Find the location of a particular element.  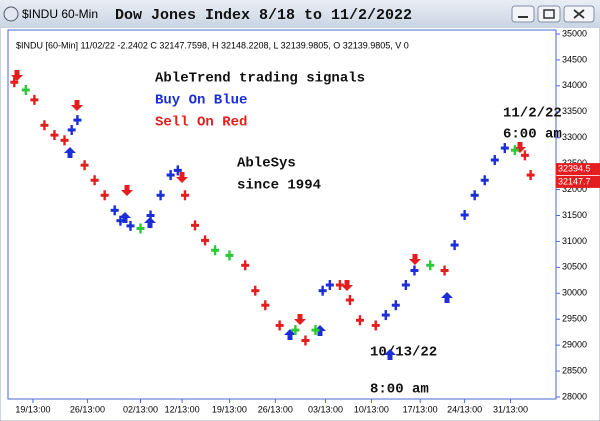

window-buttons is located at coordinates (553, 14).